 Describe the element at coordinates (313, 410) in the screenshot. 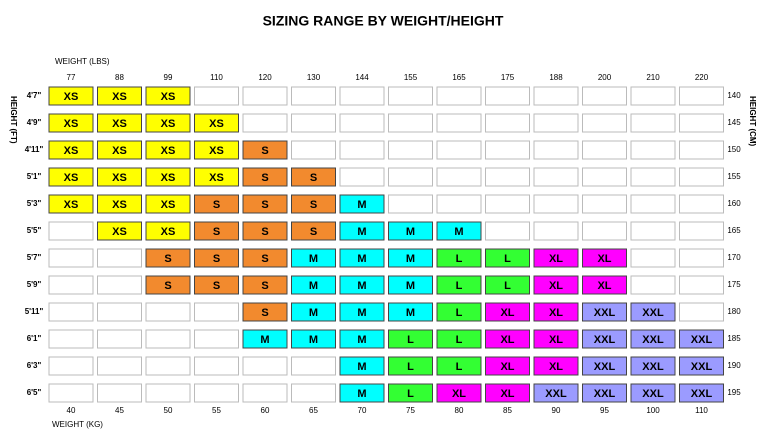

I see `weight-kg: 65` at that location.